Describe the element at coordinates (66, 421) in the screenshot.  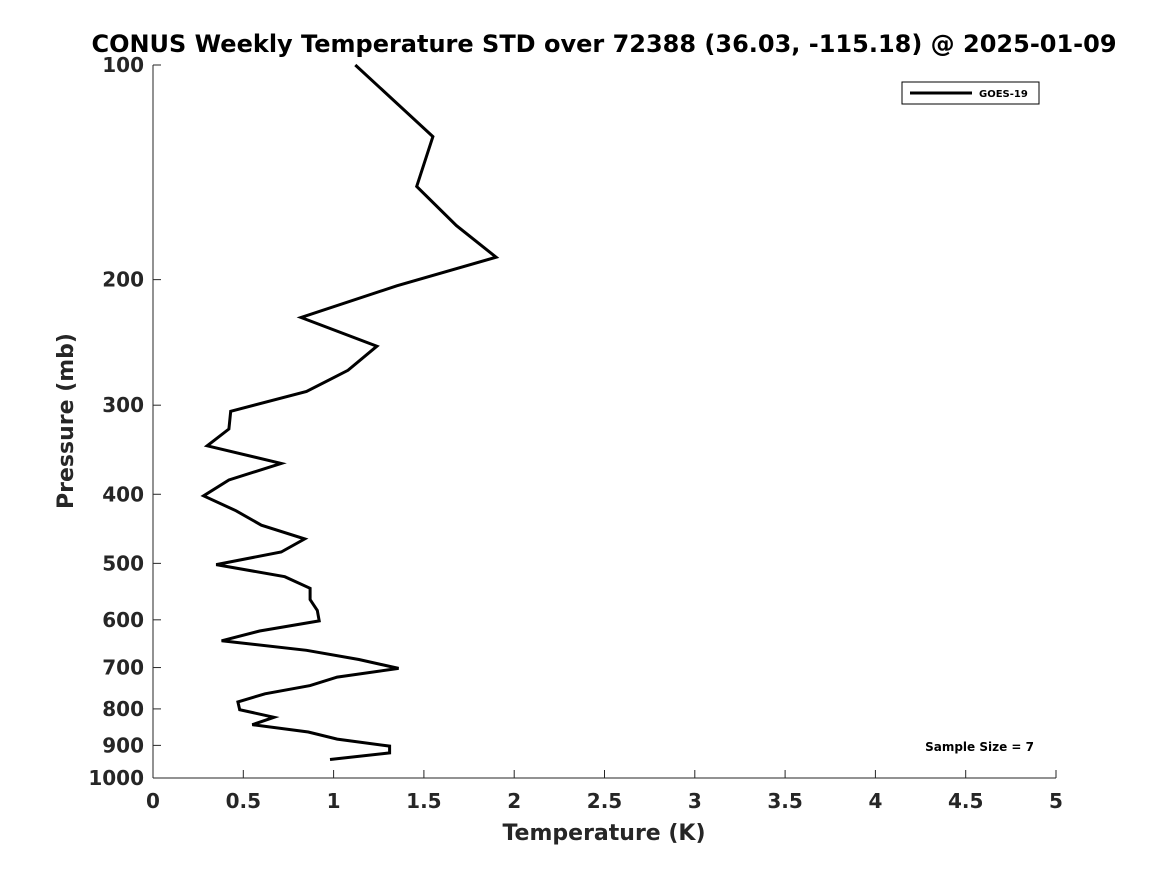
I see `y-axis-label: Pressure (mb)` at that location.